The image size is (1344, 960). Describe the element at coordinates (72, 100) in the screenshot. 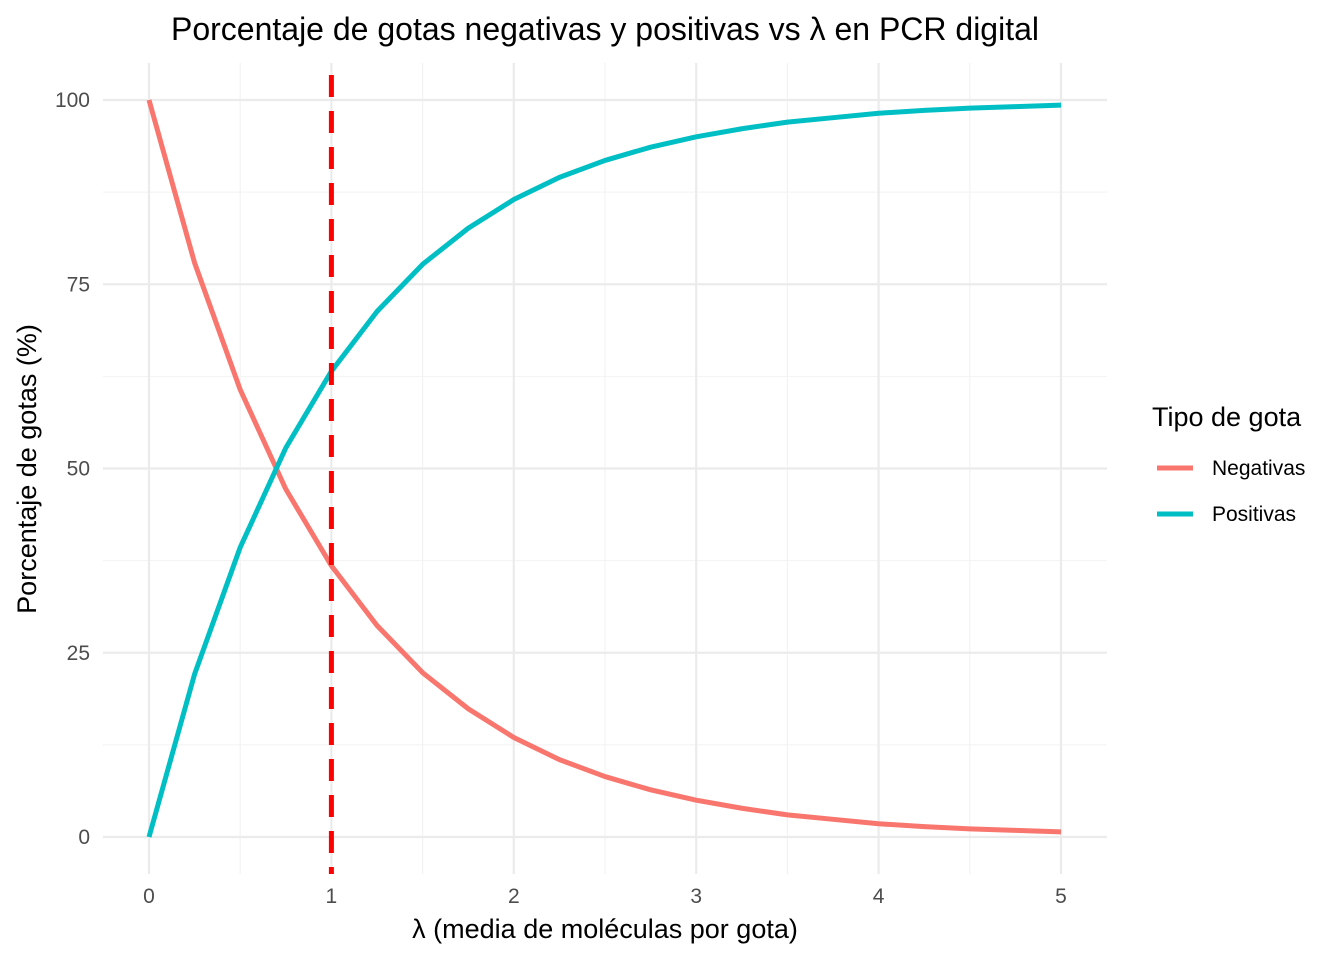

I see `y-tick-label: 100` at that location.